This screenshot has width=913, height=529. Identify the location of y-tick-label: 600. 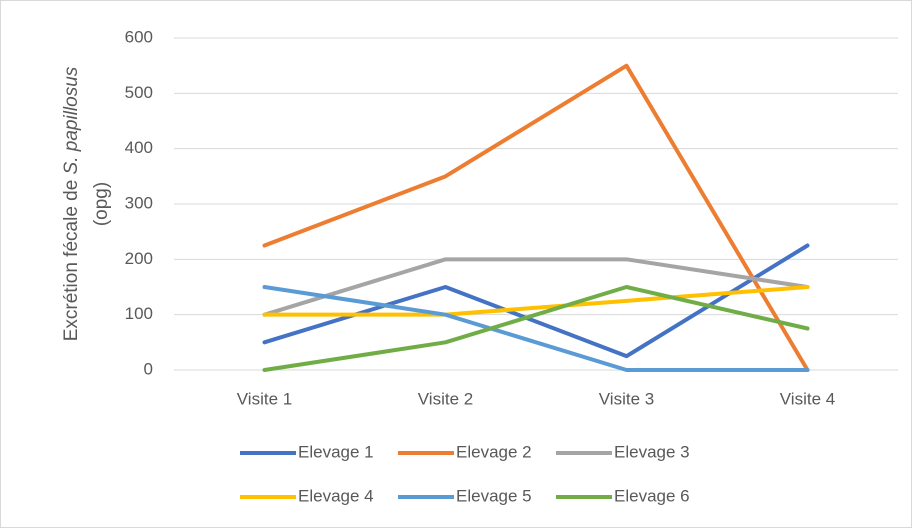
(139, 36).